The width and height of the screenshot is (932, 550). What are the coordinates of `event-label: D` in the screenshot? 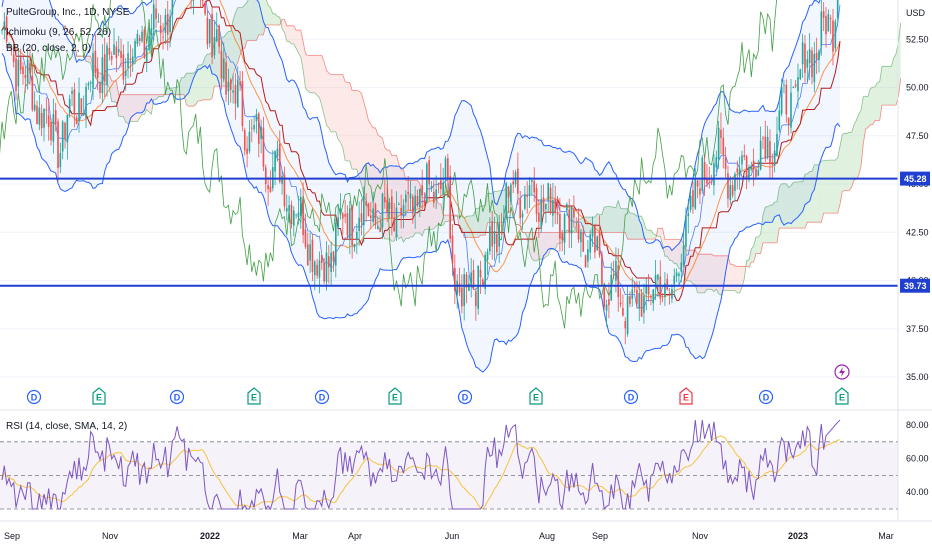 It's located at (177, 398).